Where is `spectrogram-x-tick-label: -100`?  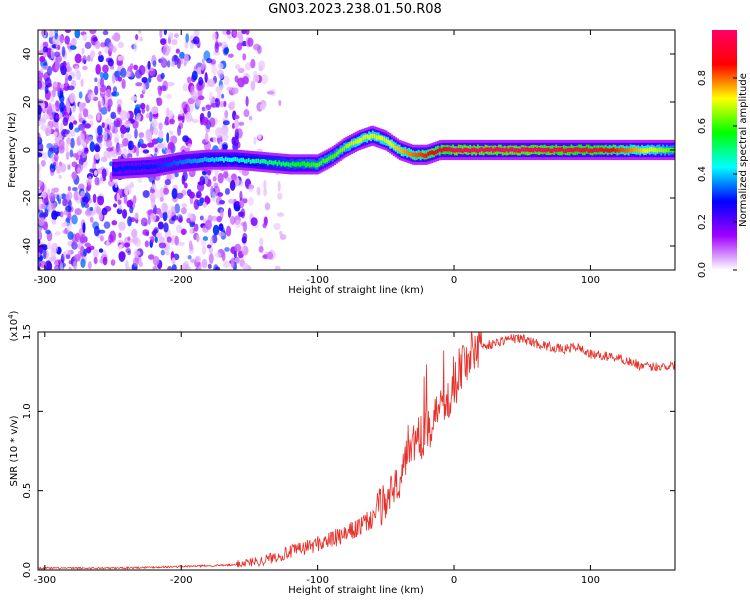 spectrogram-x-tick-label: -100 is located at coordinates (317, 280).